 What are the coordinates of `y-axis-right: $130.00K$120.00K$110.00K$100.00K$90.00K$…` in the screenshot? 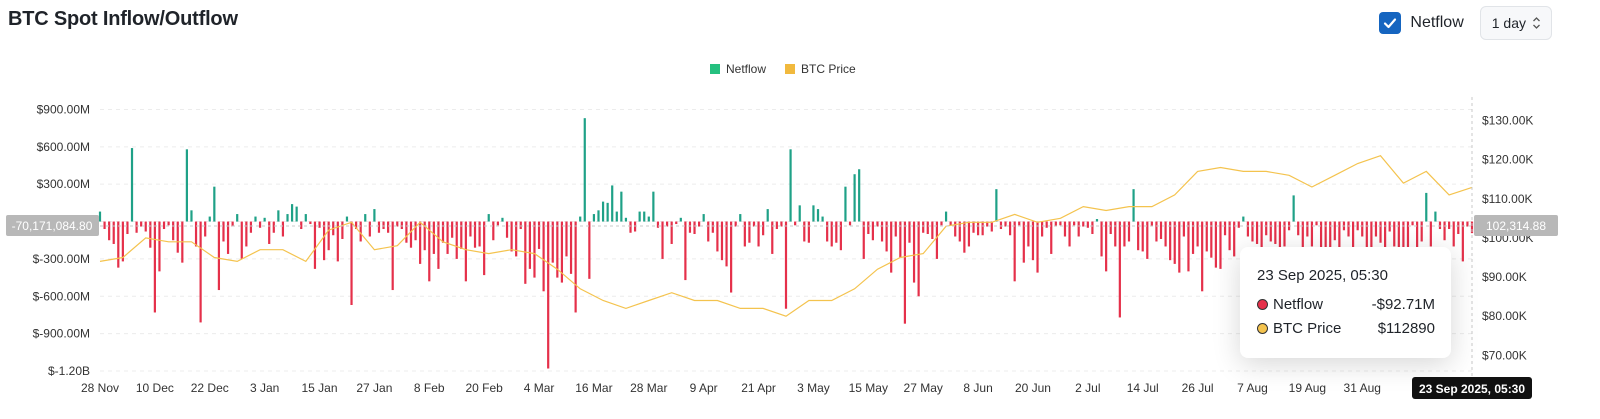 It's located at (1507, 237).